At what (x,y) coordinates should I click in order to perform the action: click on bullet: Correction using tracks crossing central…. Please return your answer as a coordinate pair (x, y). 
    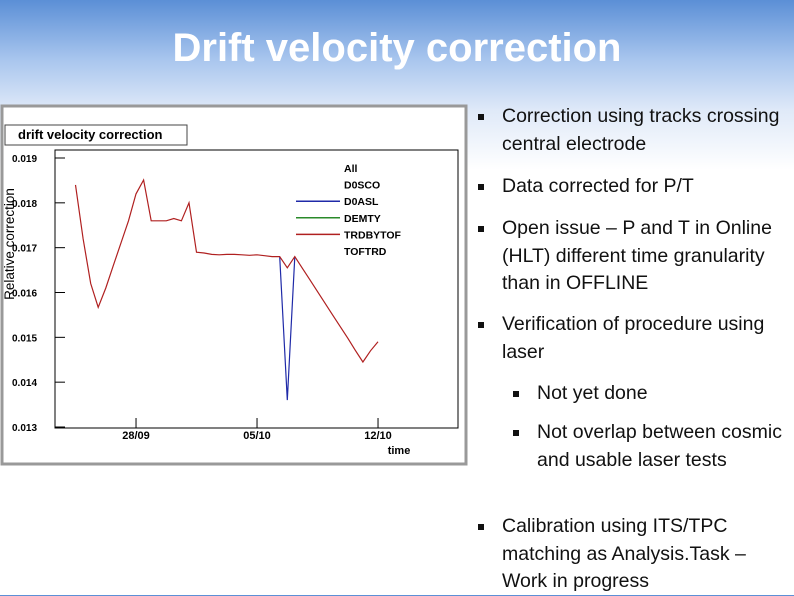
    Looking at the image, I should click on (630, 130).